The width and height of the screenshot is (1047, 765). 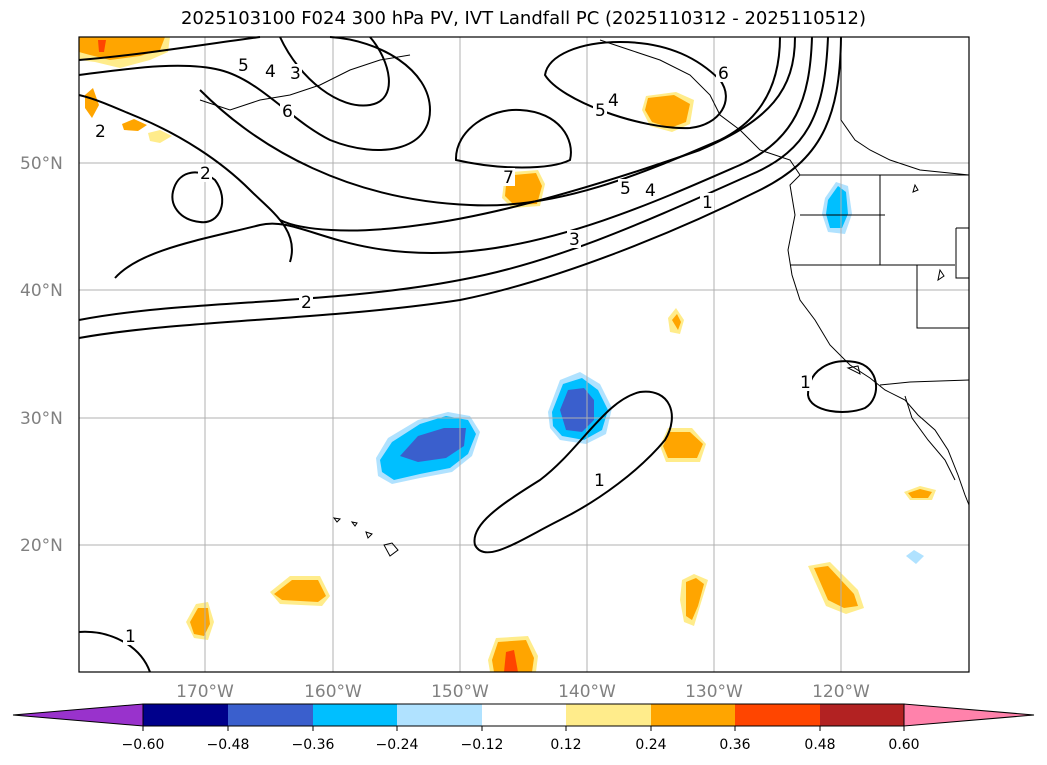 What do you see at coordinates (41, 164) in the screenshot?
I see `lat-label: 50°N` at bounding box center [41, 164].